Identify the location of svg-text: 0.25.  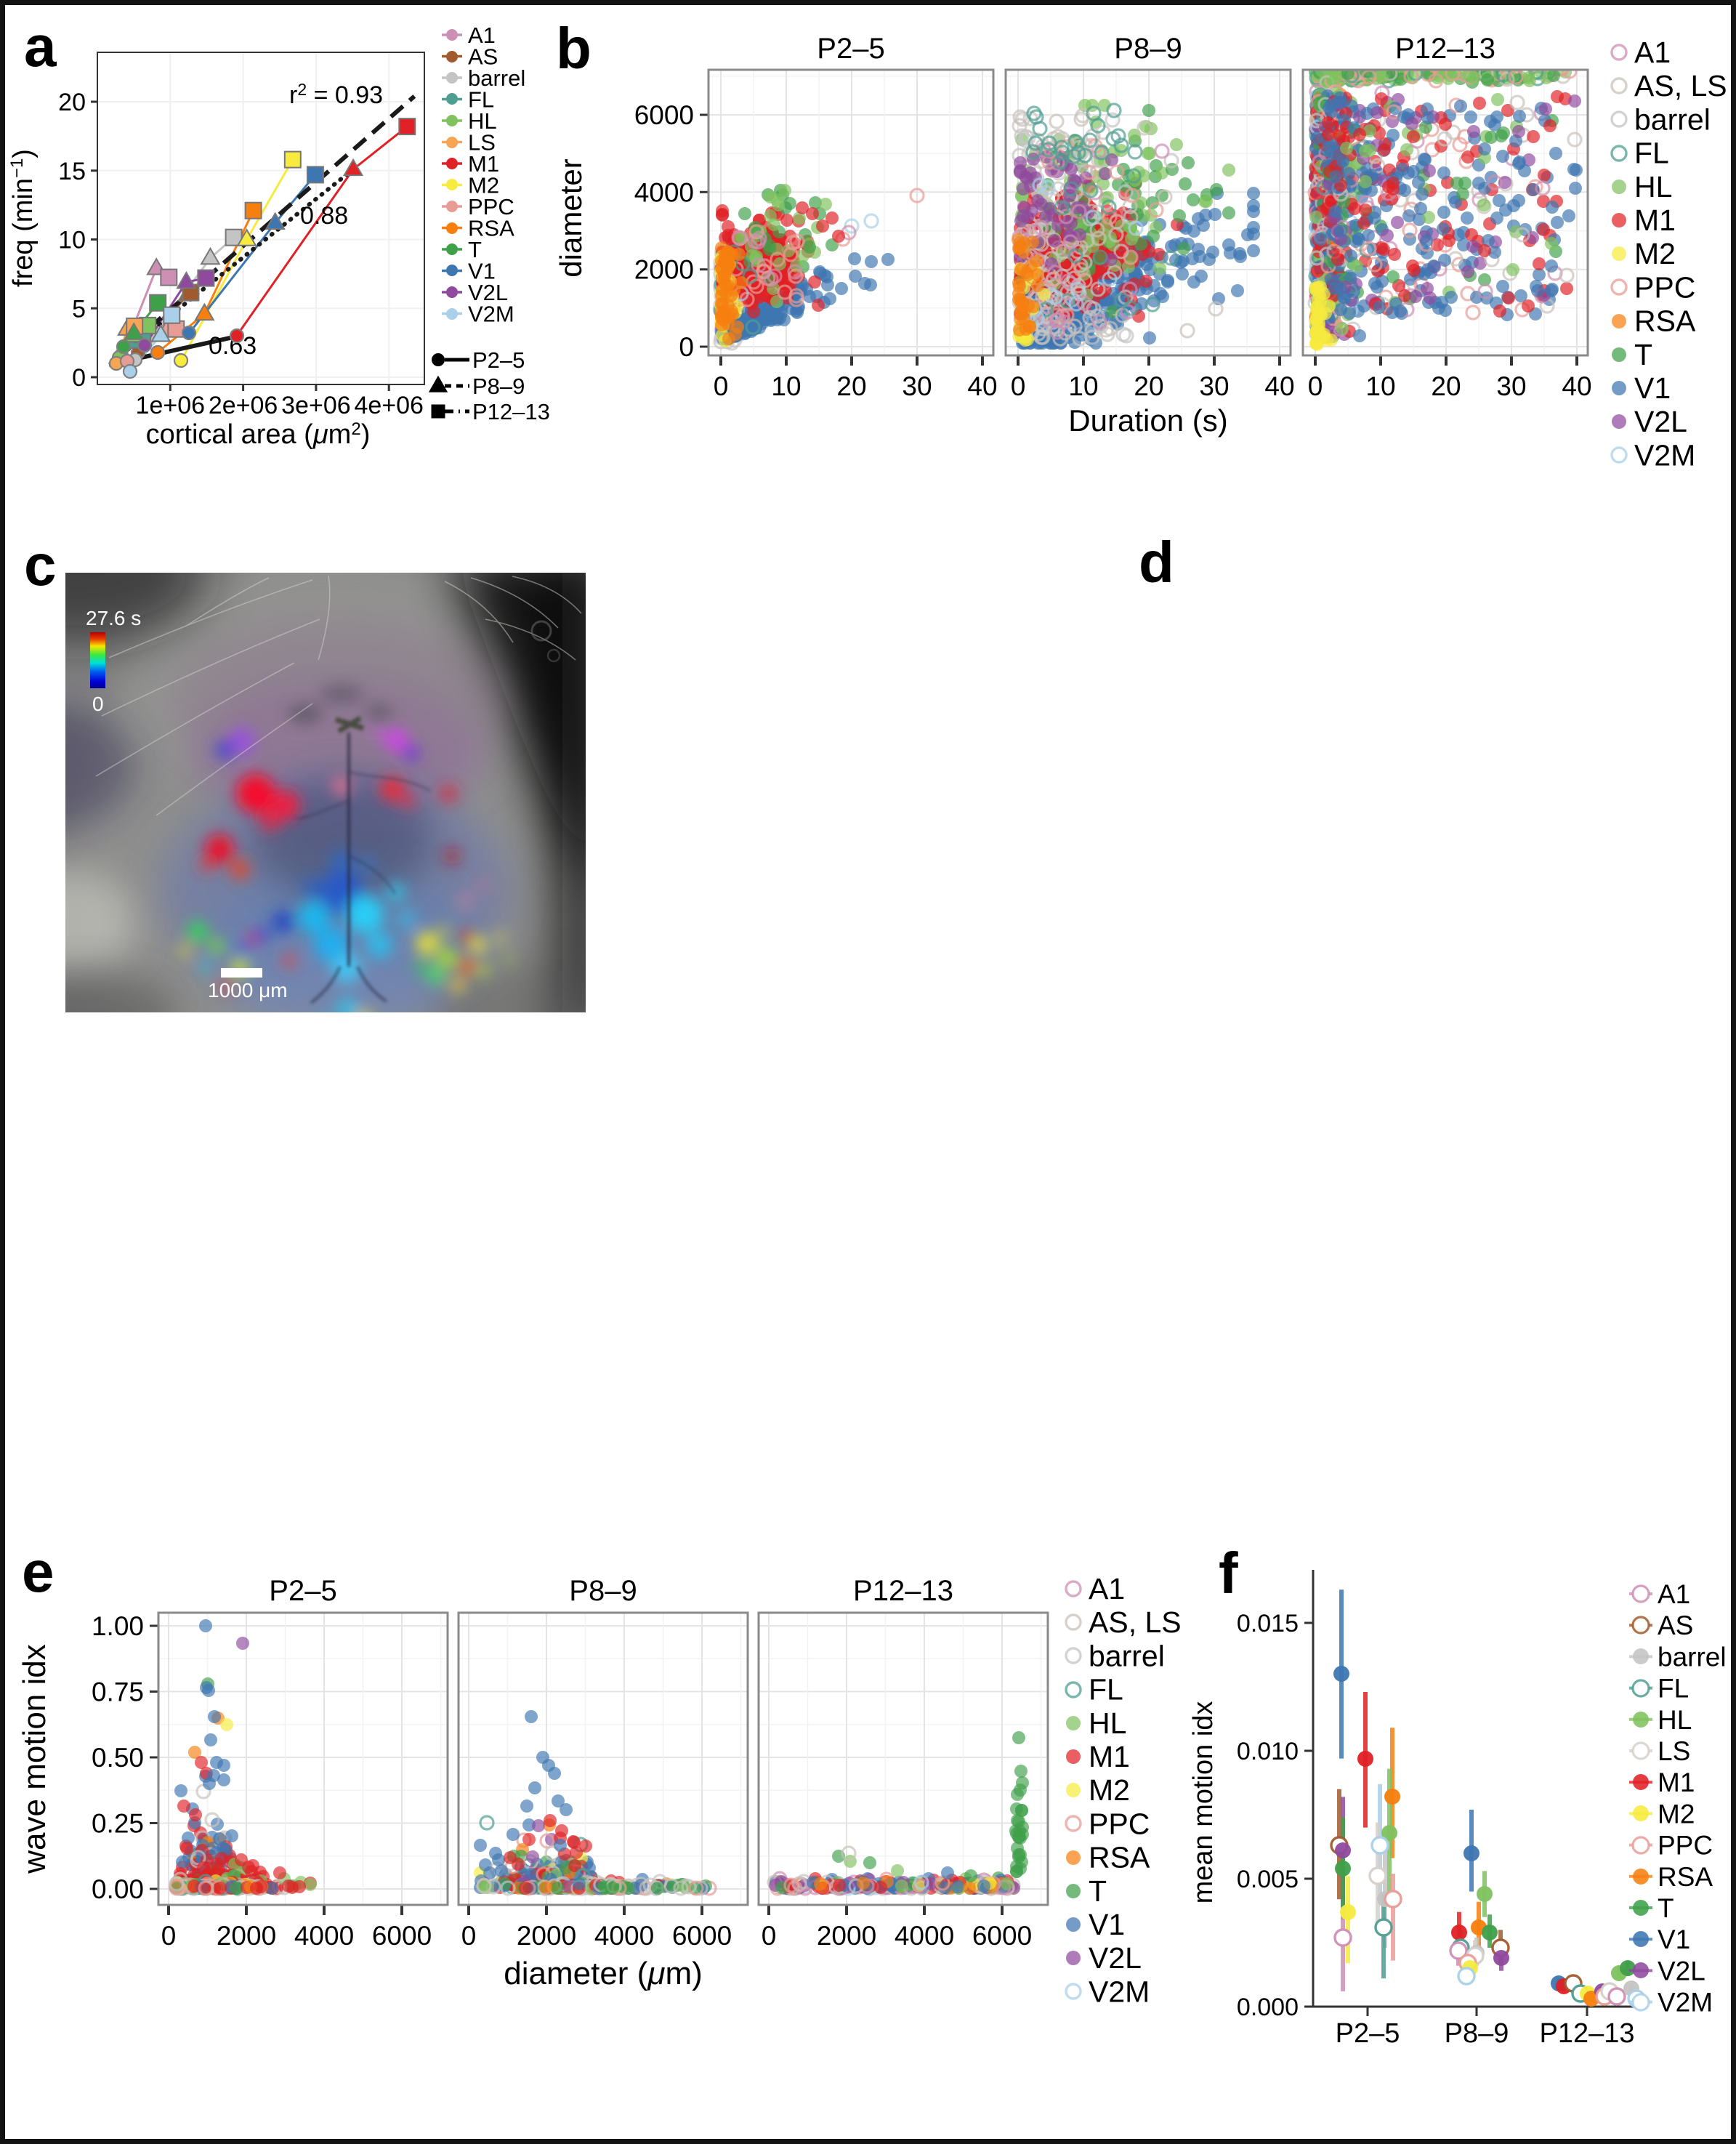
(118, 1824).